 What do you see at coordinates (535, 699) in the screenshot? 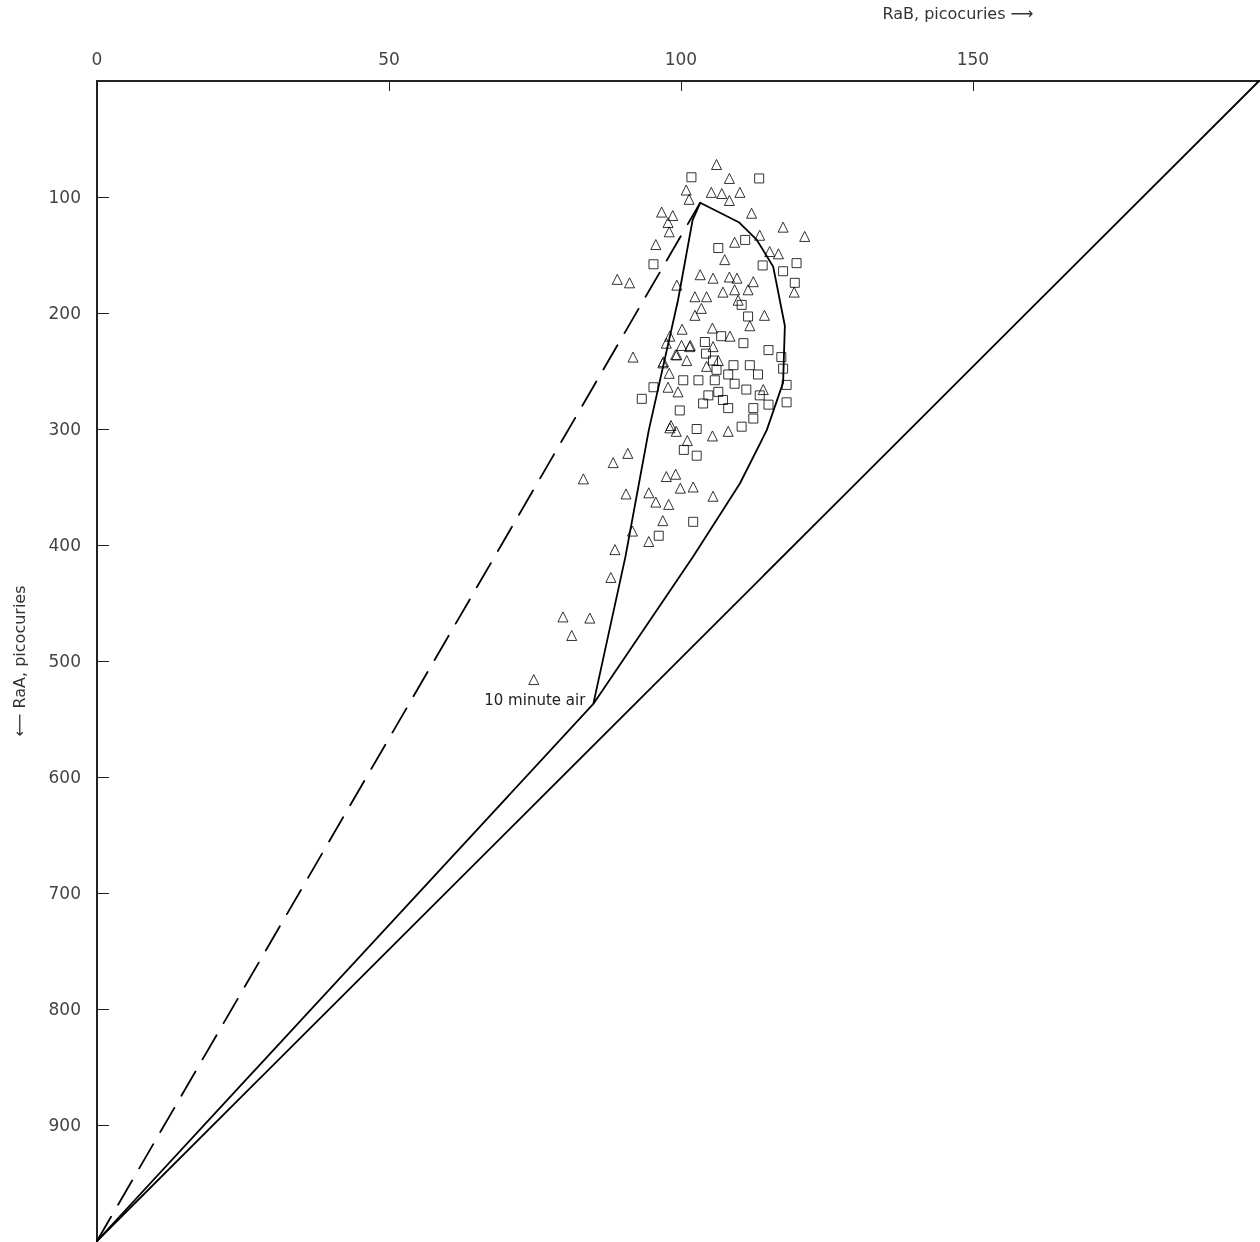
I see `annotation: 10 minute air` at bounding box center [535, 699].